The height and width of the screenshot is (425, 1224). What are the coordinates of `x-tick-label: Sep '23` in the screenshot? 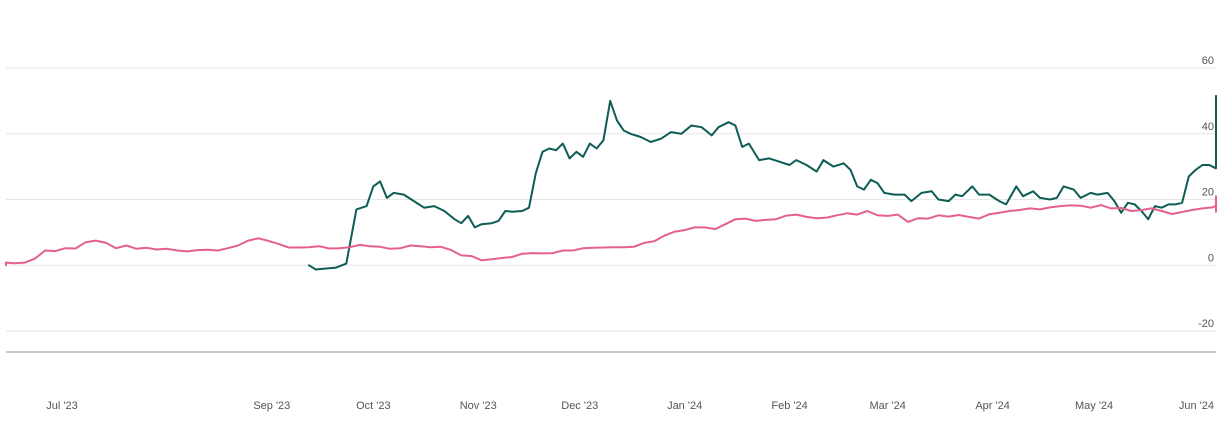 It's located at (271, 406).